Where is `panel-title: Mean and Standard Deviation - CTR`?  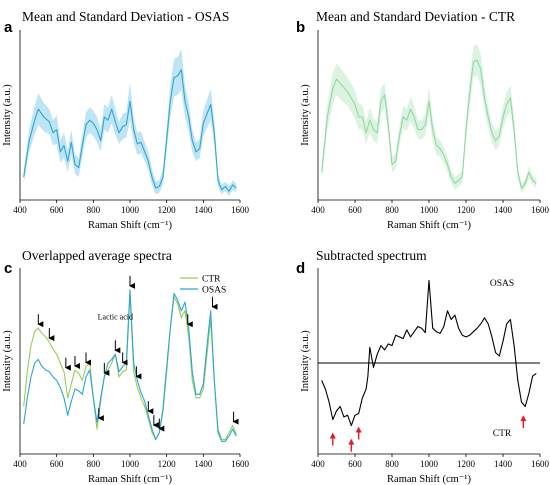 panel-title: Mean and Standard Deviation - CTR is located at coordinates (415, 16).